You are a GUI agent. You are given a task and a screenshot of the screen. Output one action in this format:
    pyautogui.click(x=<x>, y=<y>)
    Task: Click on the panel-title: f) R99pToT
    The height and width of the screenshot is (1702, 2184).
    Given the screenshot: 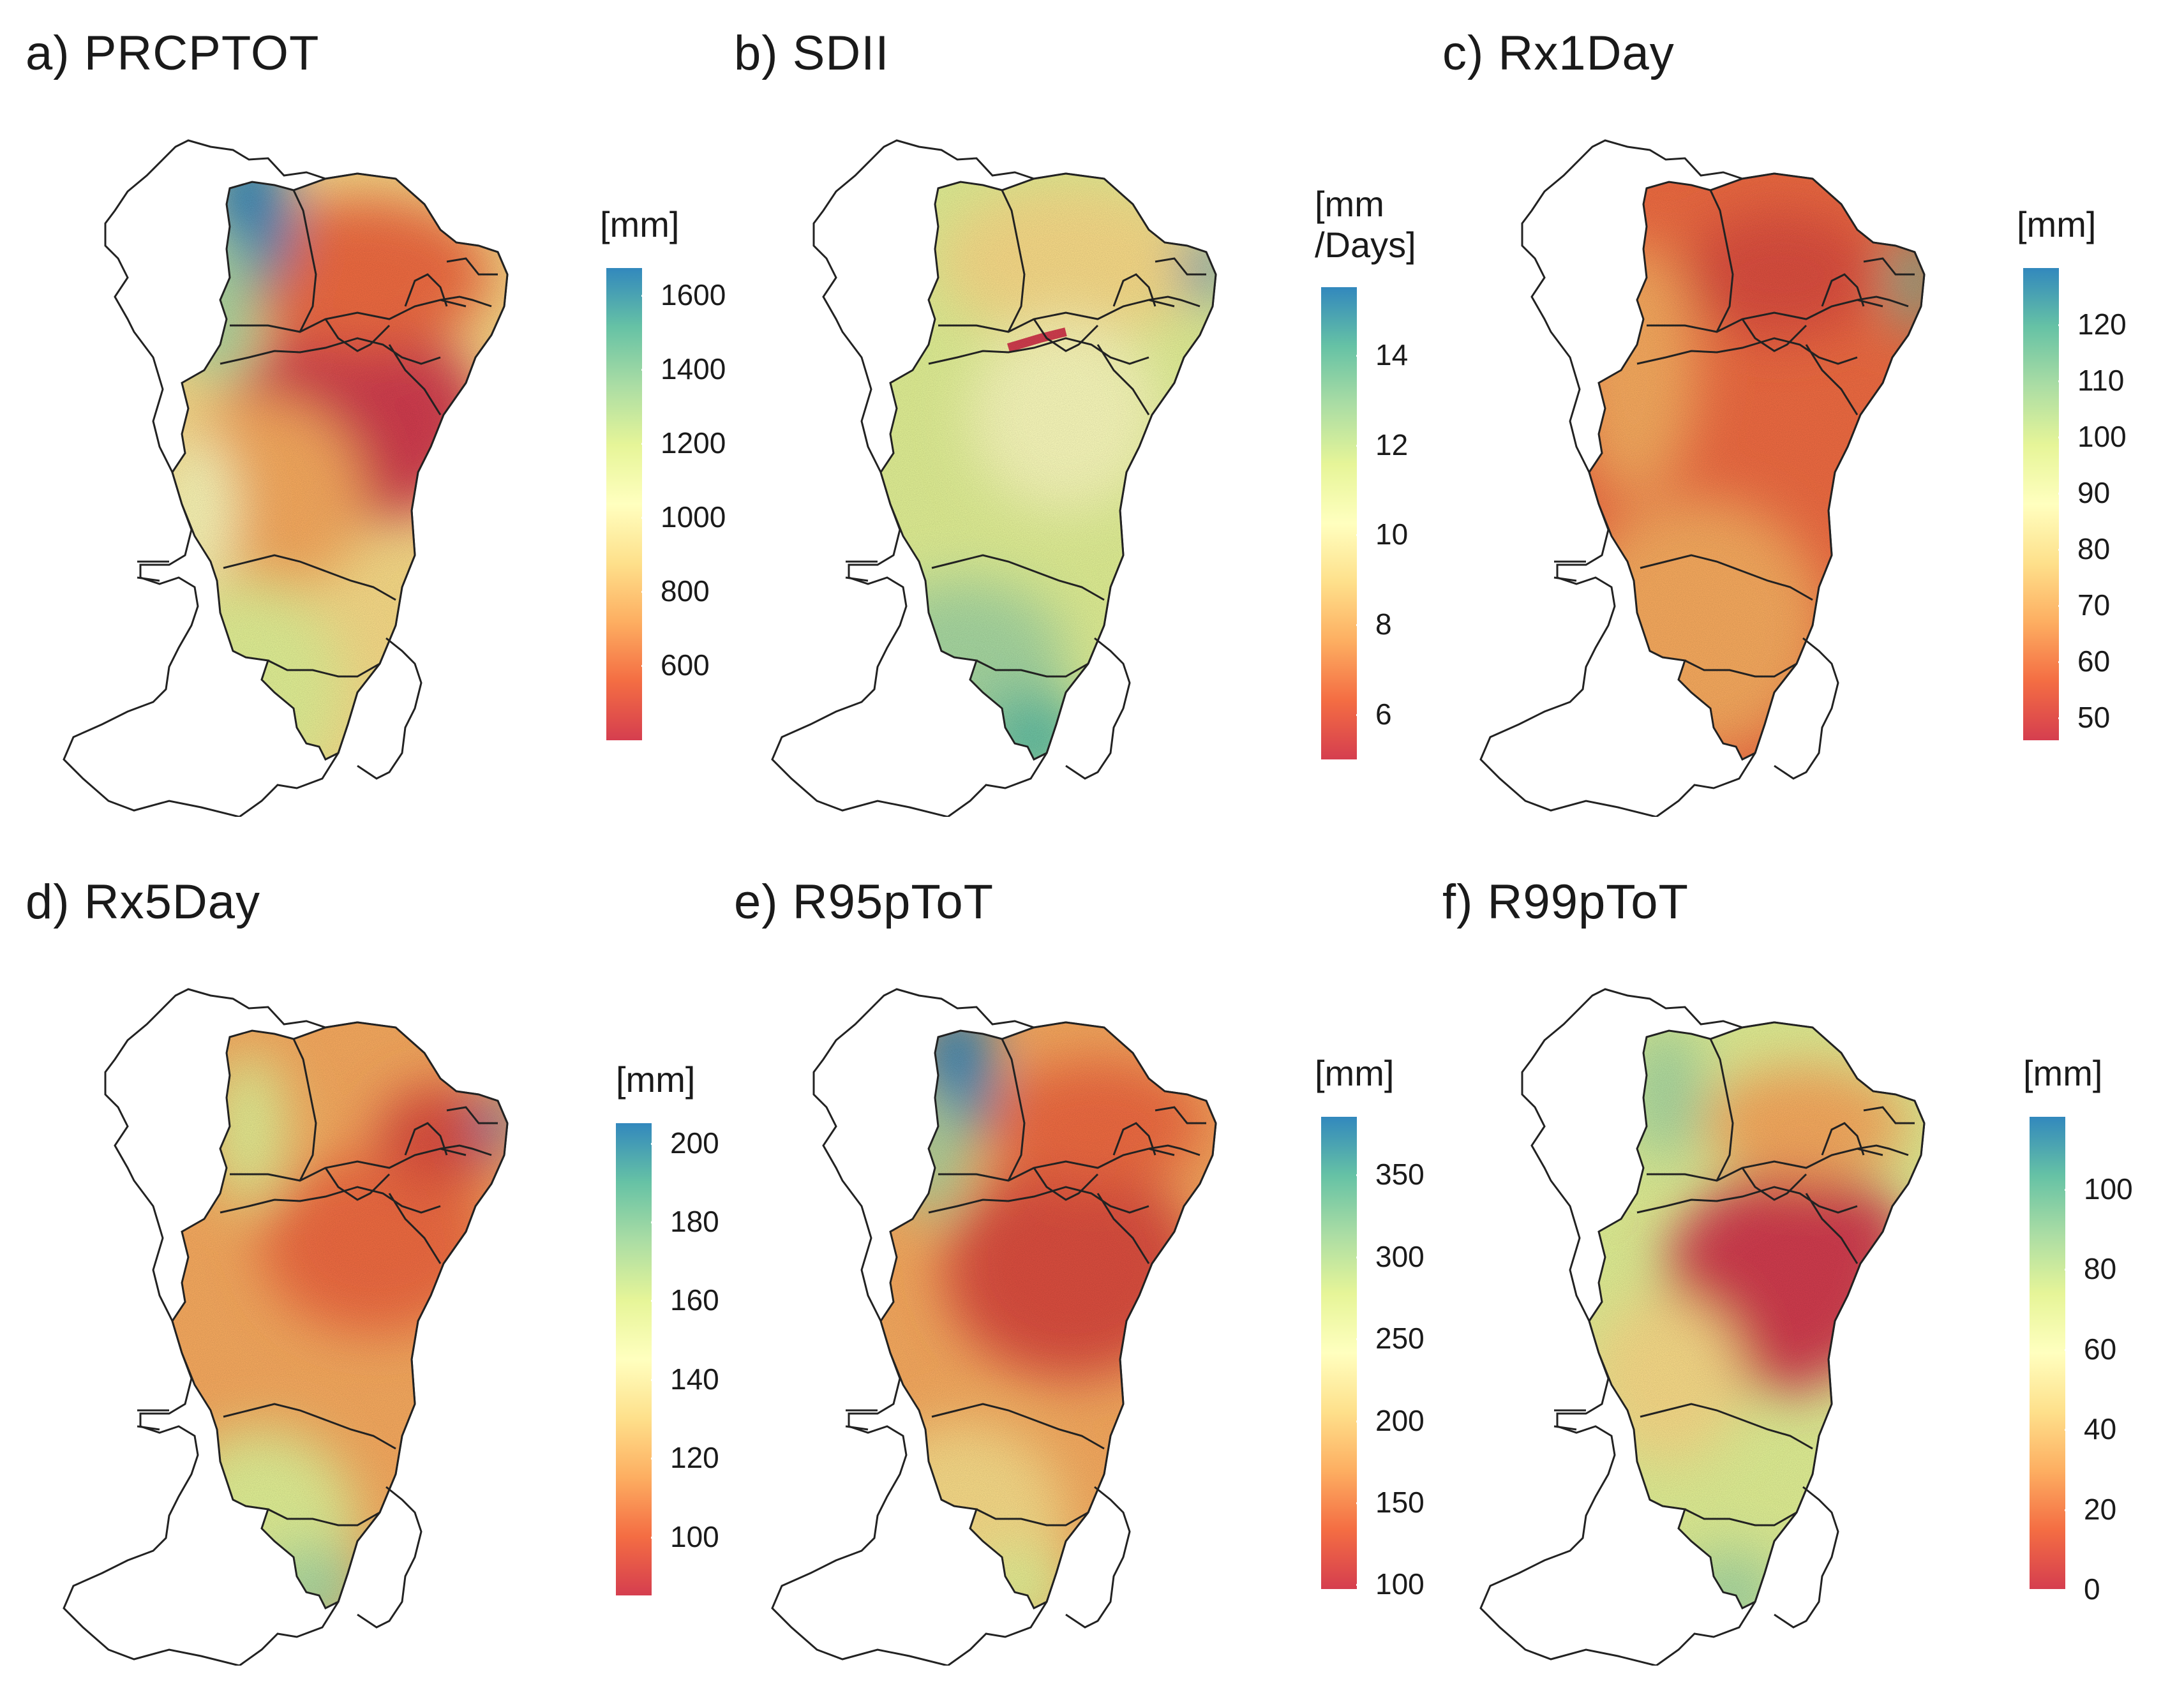 What is the action you would take?
    pyautogui.click(x=1565, y=902)
    